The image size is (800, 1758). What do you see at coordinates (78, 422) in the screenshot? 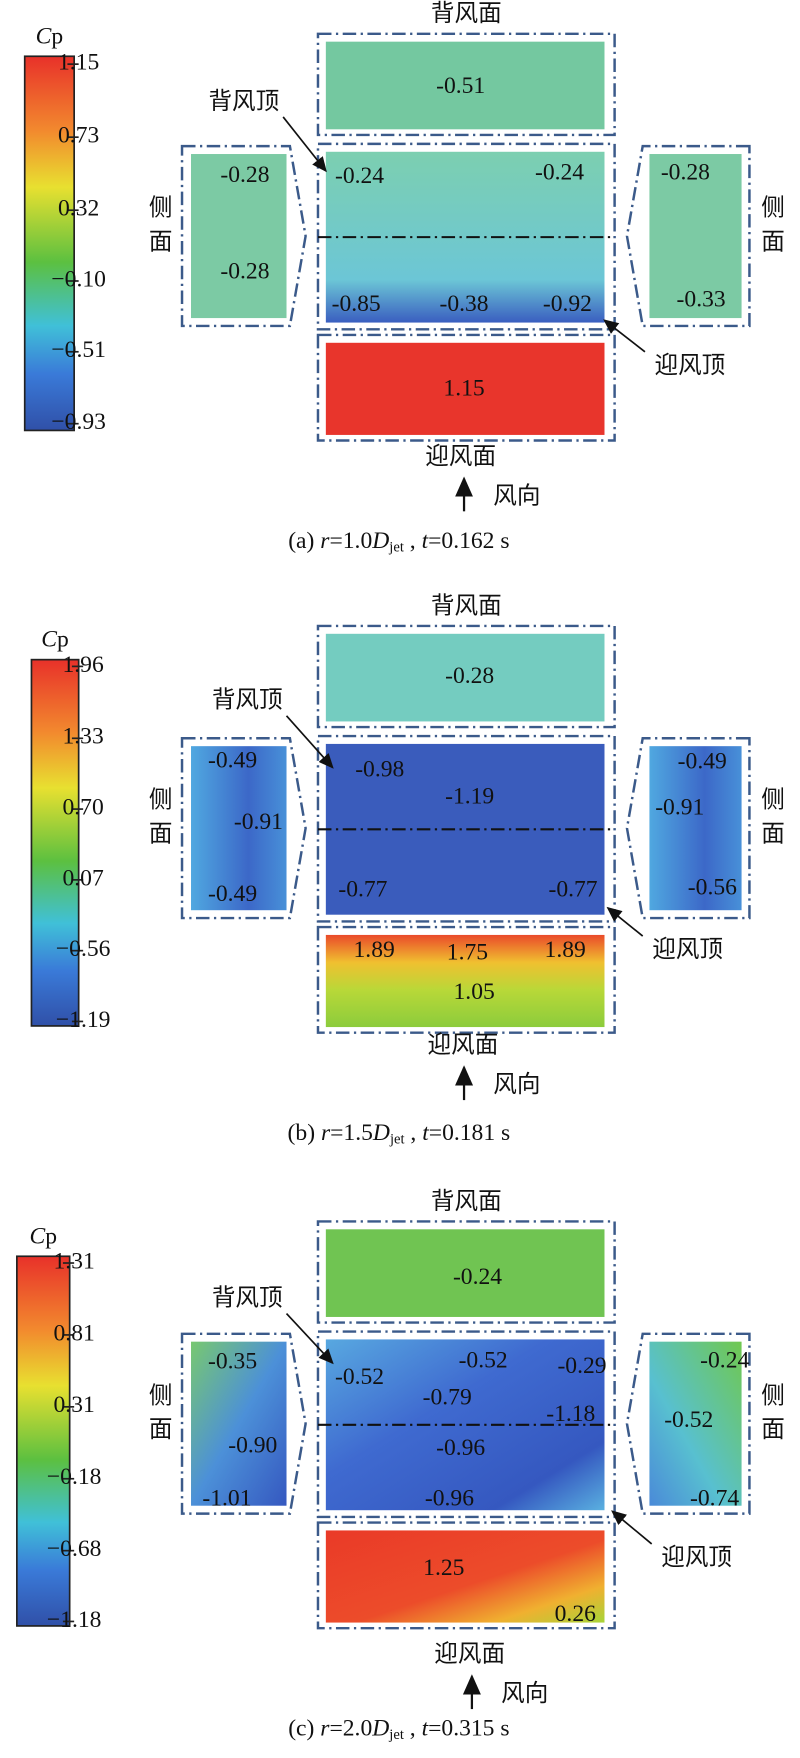
I see `colorbar-tick-label: −0.93` at bounding box center [78, 422].